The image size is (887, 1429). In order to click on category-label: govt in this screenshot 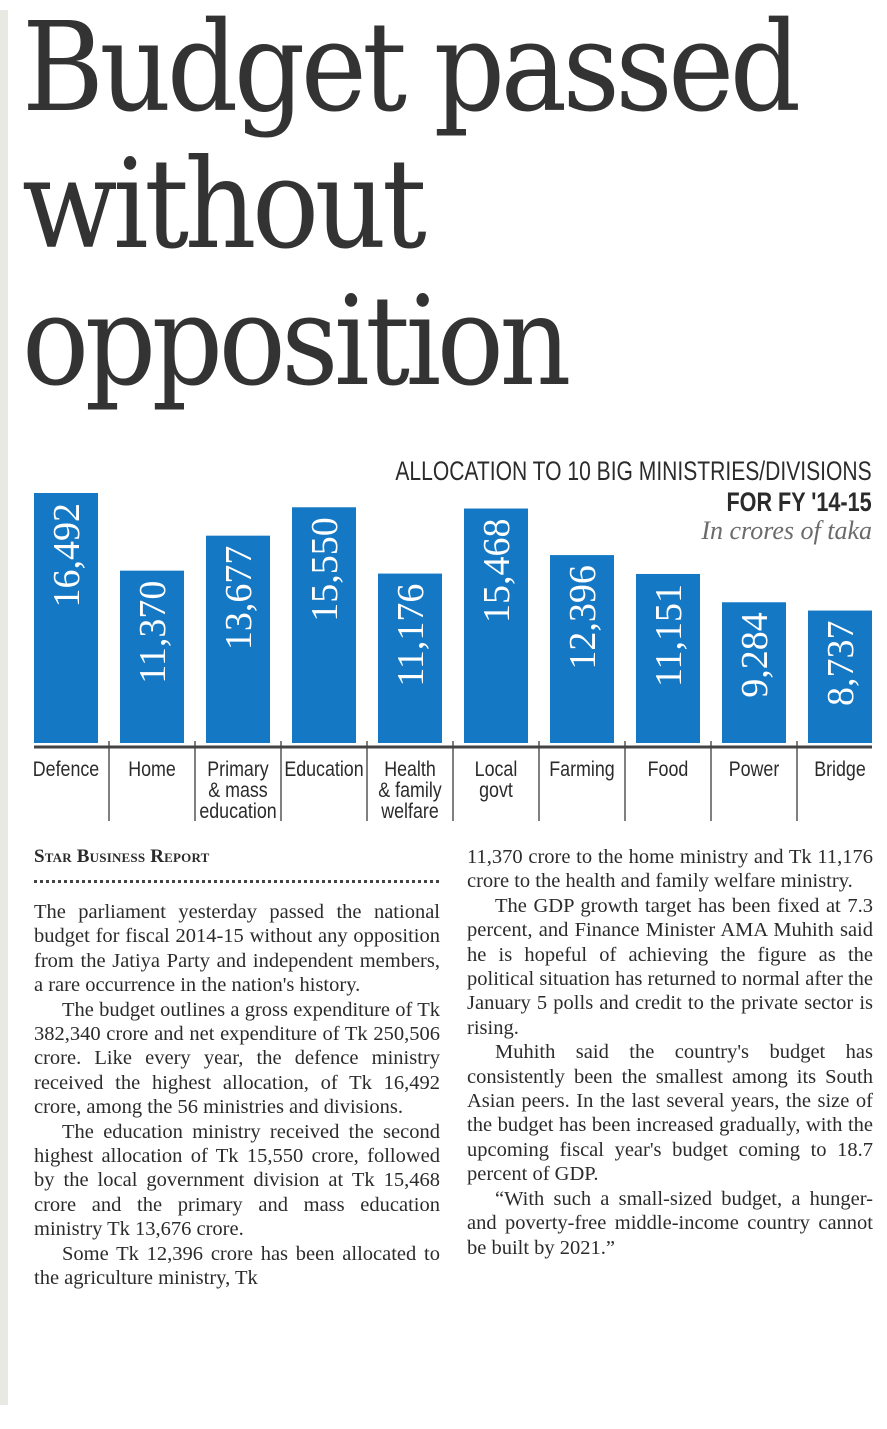, I will do `click(496, 791)`.